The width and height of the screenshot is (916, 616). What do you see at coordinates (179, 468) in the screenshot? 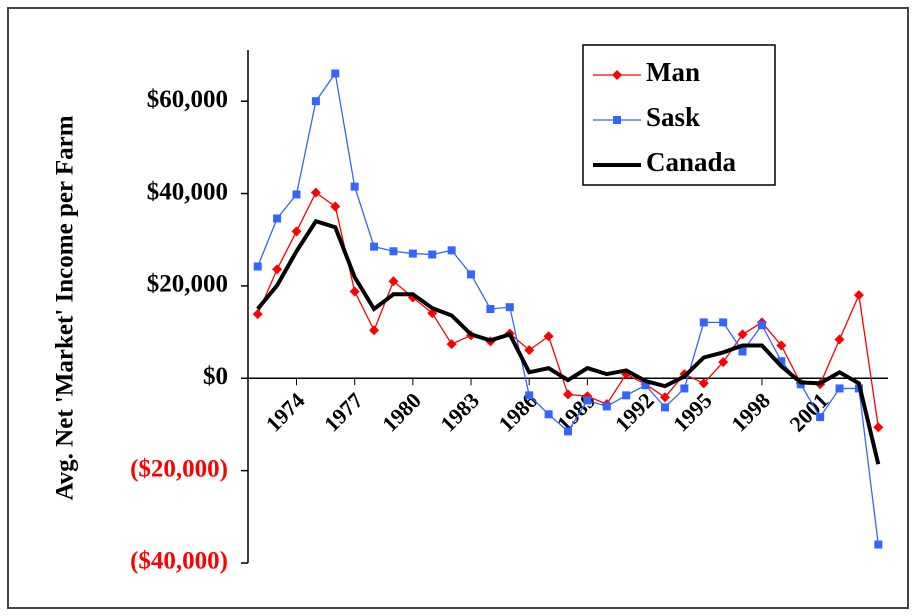
I see `y-tick-label: ($20,000)` at bounding box center [179, 468].